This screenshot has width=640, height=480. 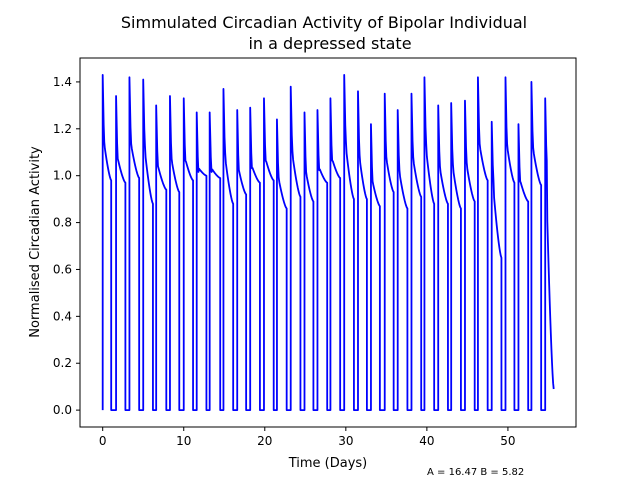 I want to click on y-tick-label: 1.0, so click(x=62, y=176).